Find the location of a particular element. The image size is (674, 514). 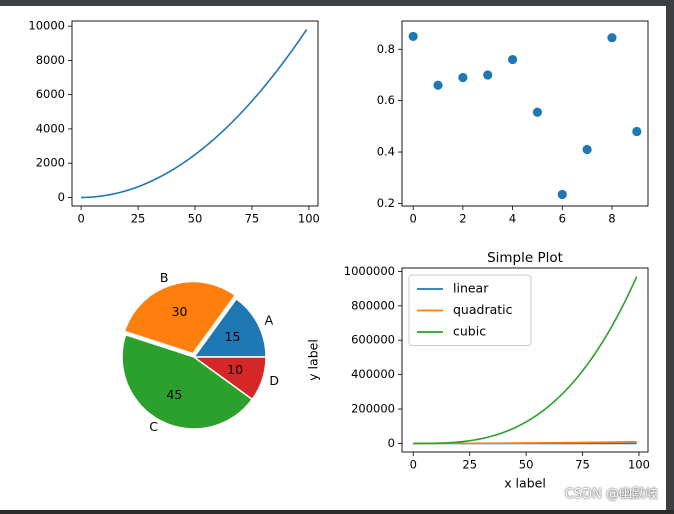

pie-category-label: B is located at coordinates (164, 277).